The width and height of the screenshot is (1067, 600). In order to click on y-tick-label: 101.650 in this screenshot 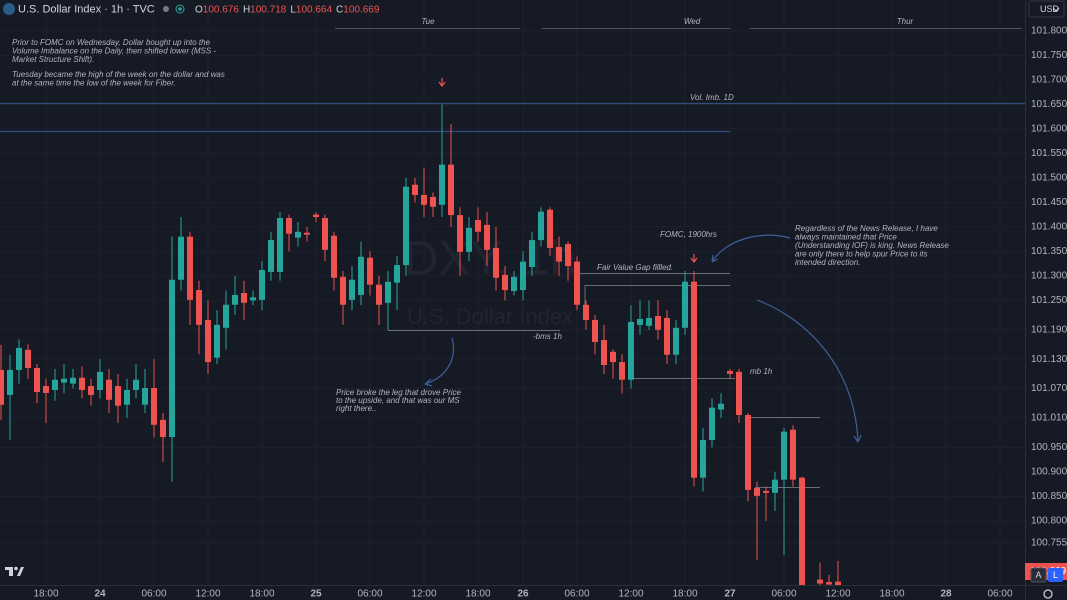, I will do `click(1049, 104)`.